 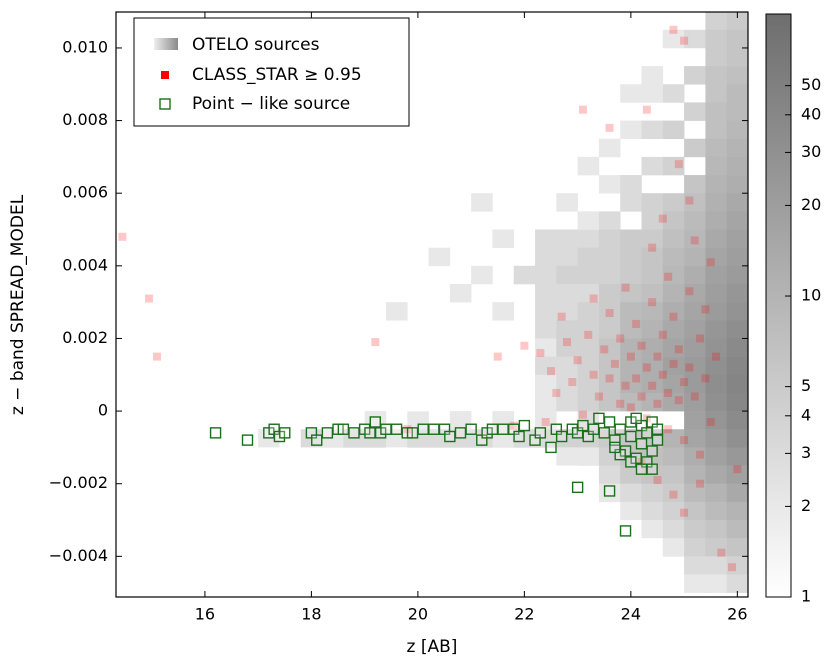 What do you see at coordinates (103, 410) in the screenshot?
I see `y-tick-label: 0` at bounding box center [103, 410].